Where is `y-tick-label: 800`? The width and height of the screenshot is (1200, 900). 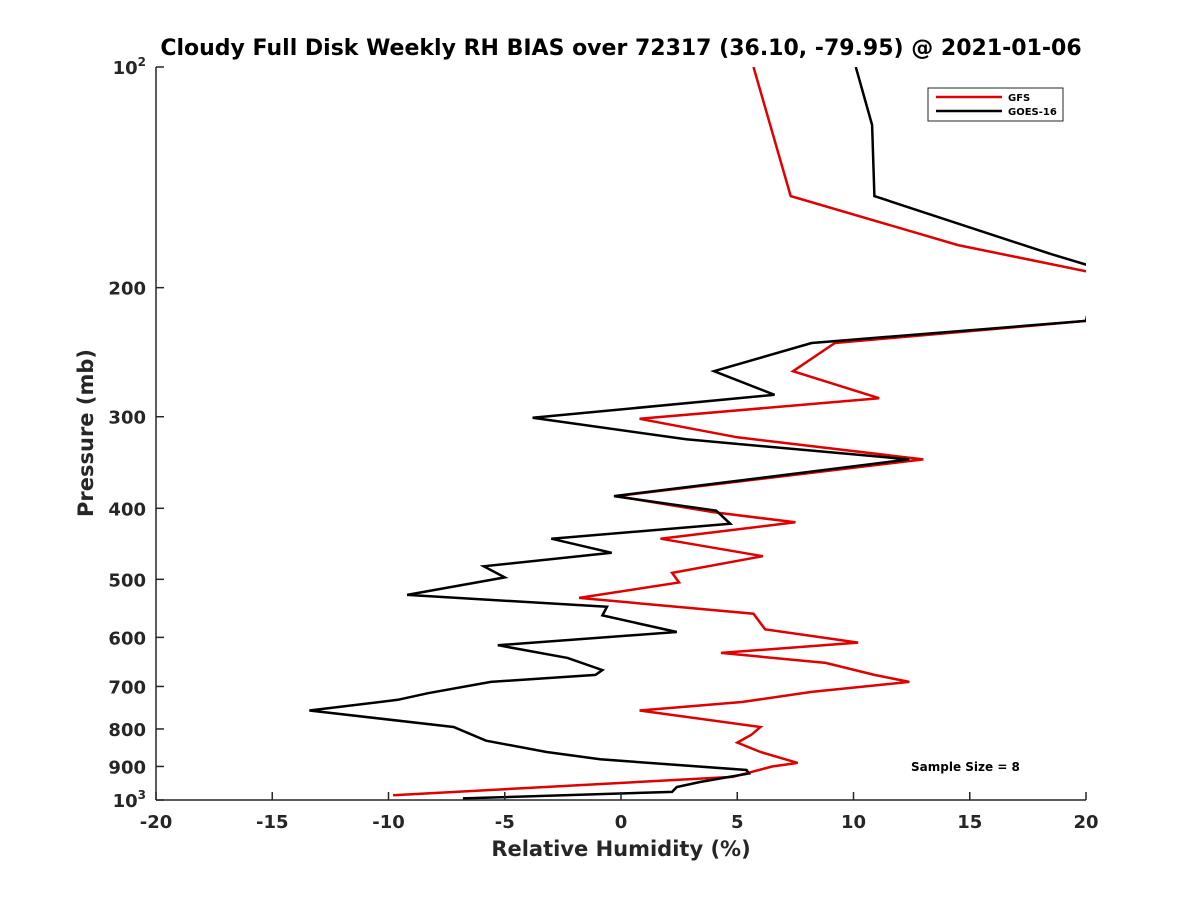 y-tick-label: 800 is located at coordinates (127, 730).